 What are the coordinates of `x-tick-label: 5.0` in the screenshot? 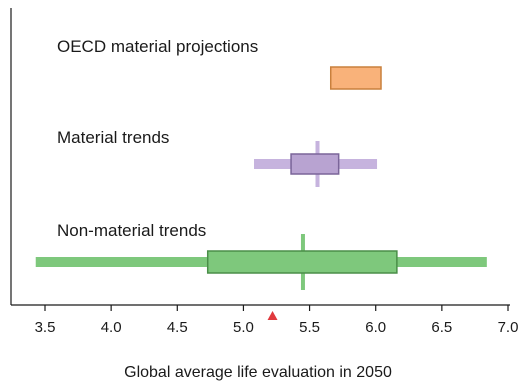 It's located at (243, 327).